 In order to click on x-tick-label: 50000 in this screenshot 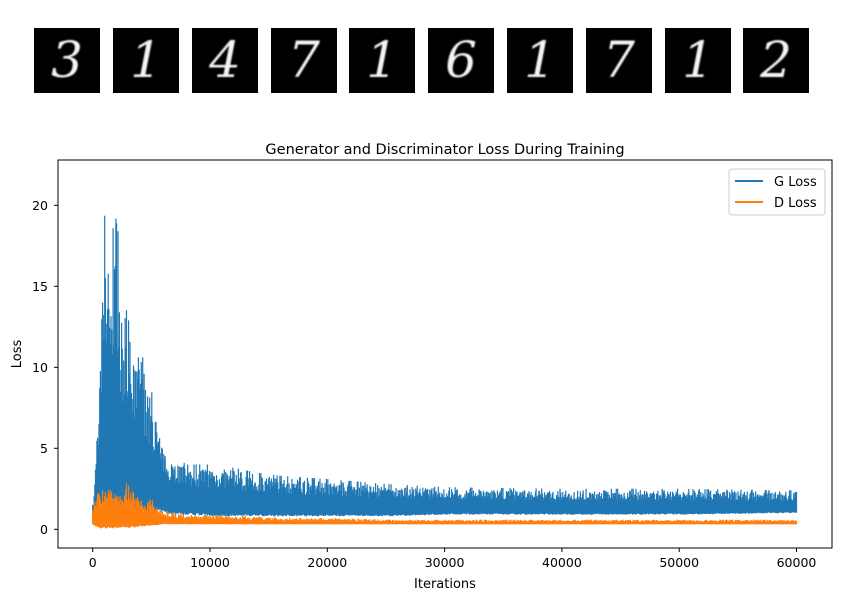, I will do `click(679, 562)`.